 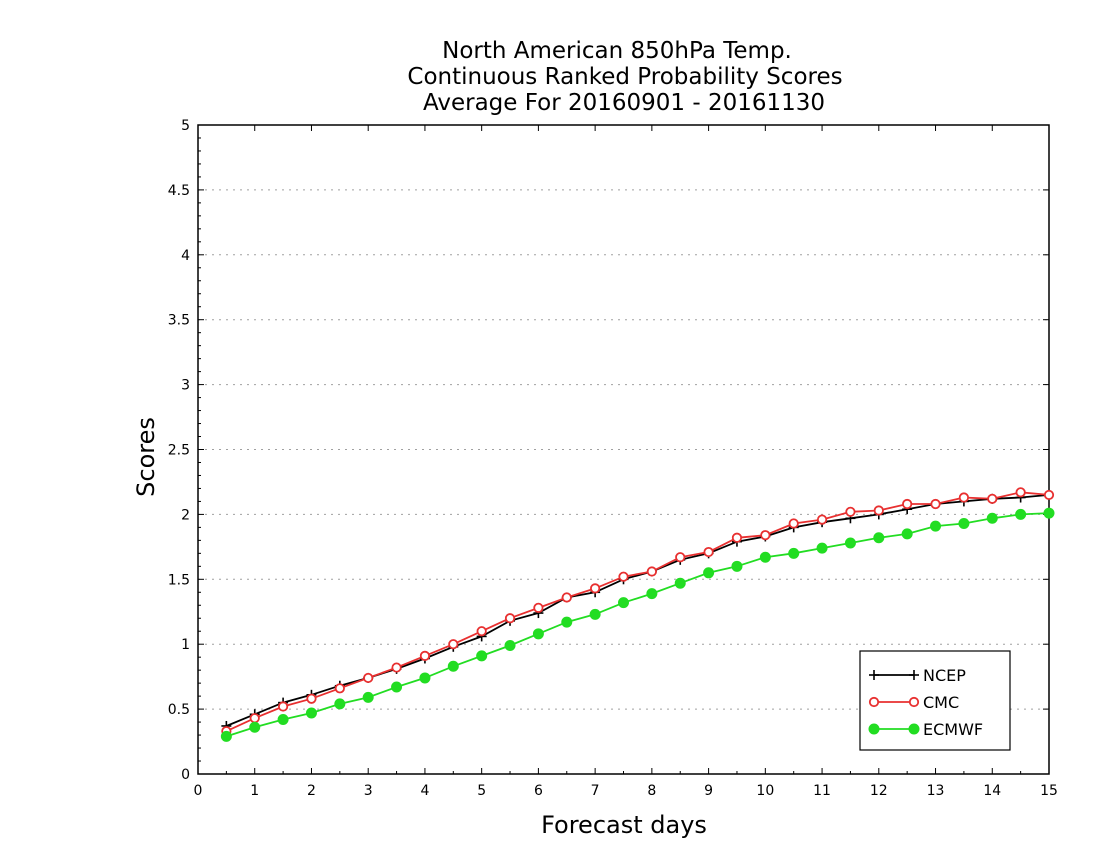 I want to click on x-tick-label: 10, so click(x=765, y=791).